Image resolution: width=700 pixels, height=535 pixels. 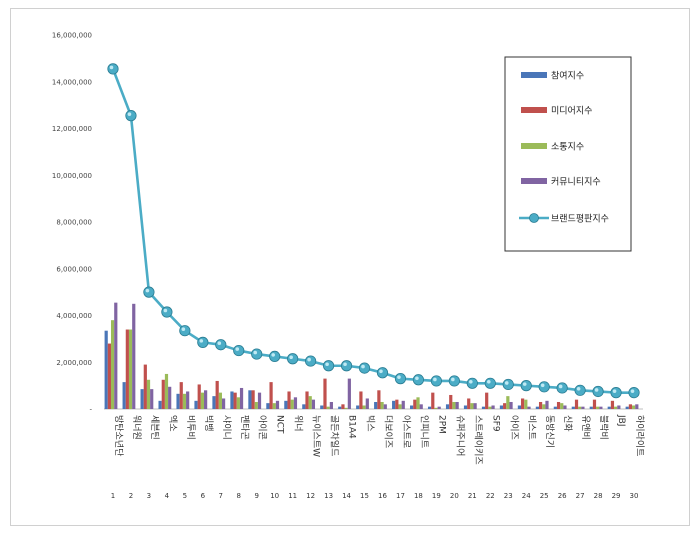 What do you see at coordinates (262, 427) in the screenshot?
I see `category-label: 아이콘` at bounding box center [262, 427].